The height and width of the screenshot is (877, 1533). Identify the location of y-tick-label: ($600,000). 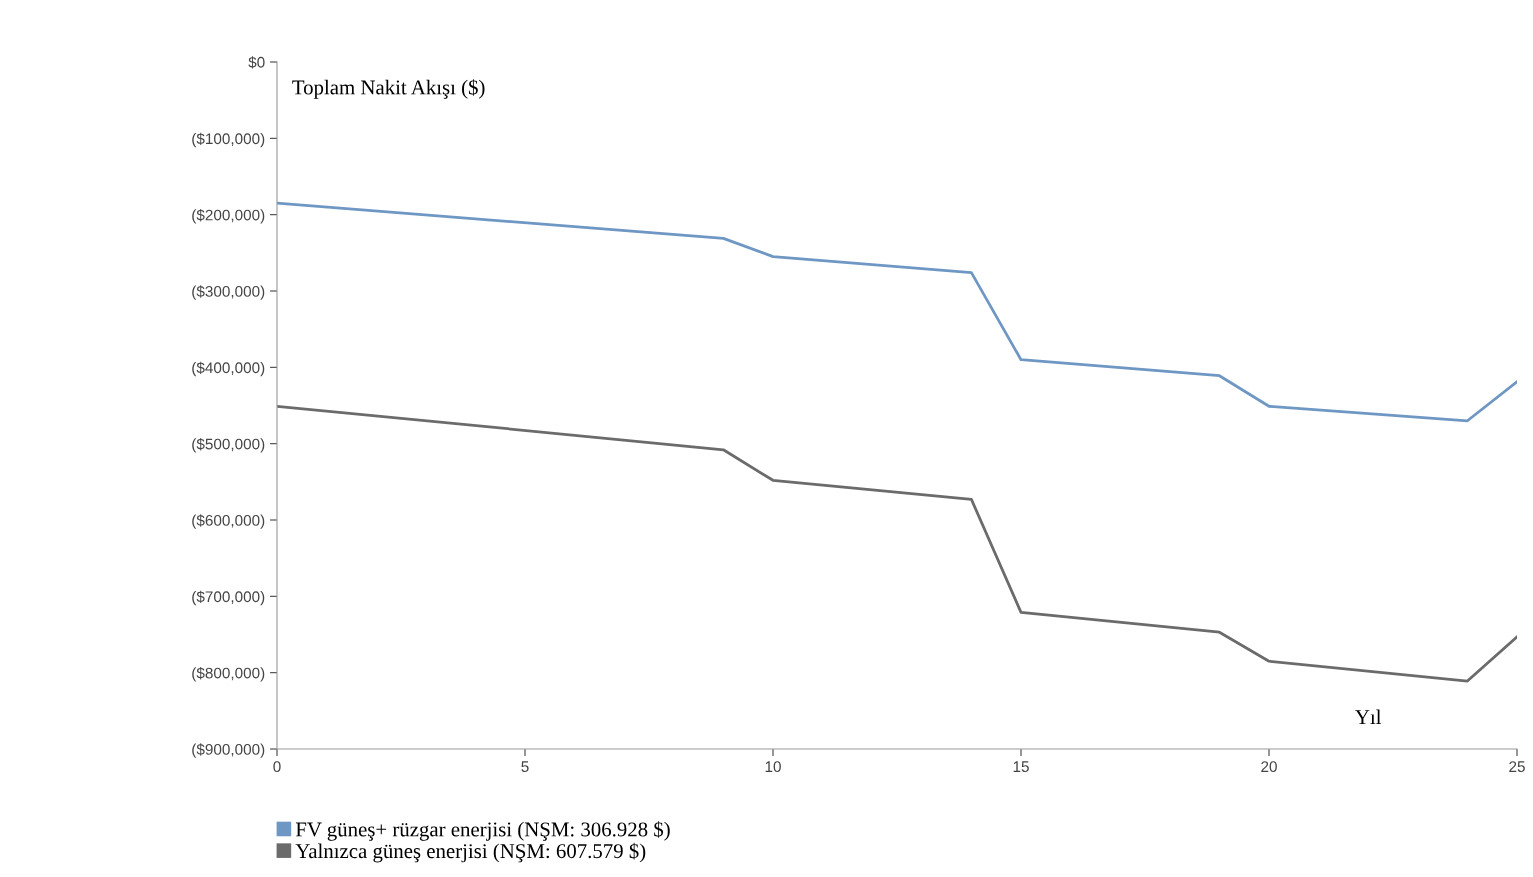
(228, 521).